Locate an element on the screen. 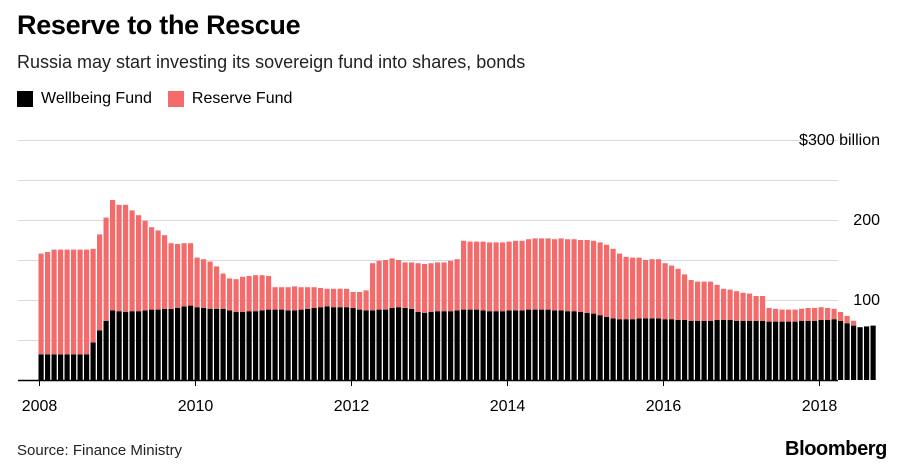 This screenshot has width=901, height=469. chart-title: Reserve to the Rescue is located at coordinates (159, 25).